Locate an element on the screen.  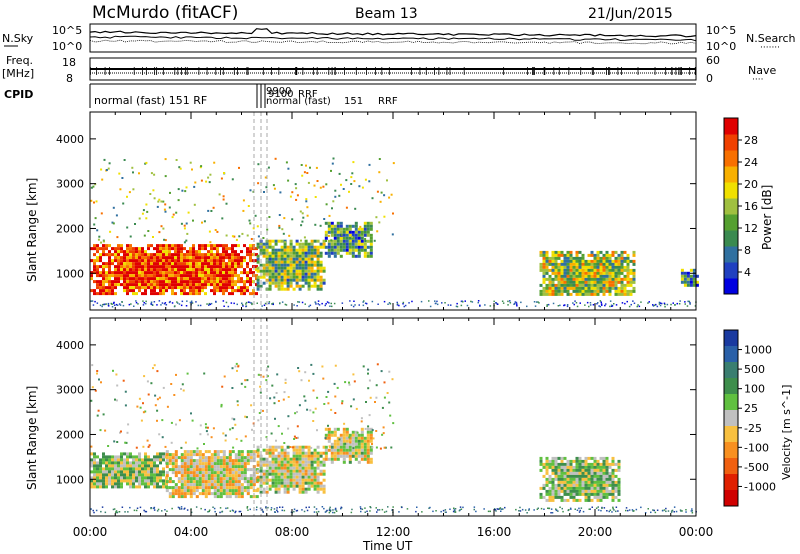
freq-unit: [MHz] is located at coordinates (18, 73).